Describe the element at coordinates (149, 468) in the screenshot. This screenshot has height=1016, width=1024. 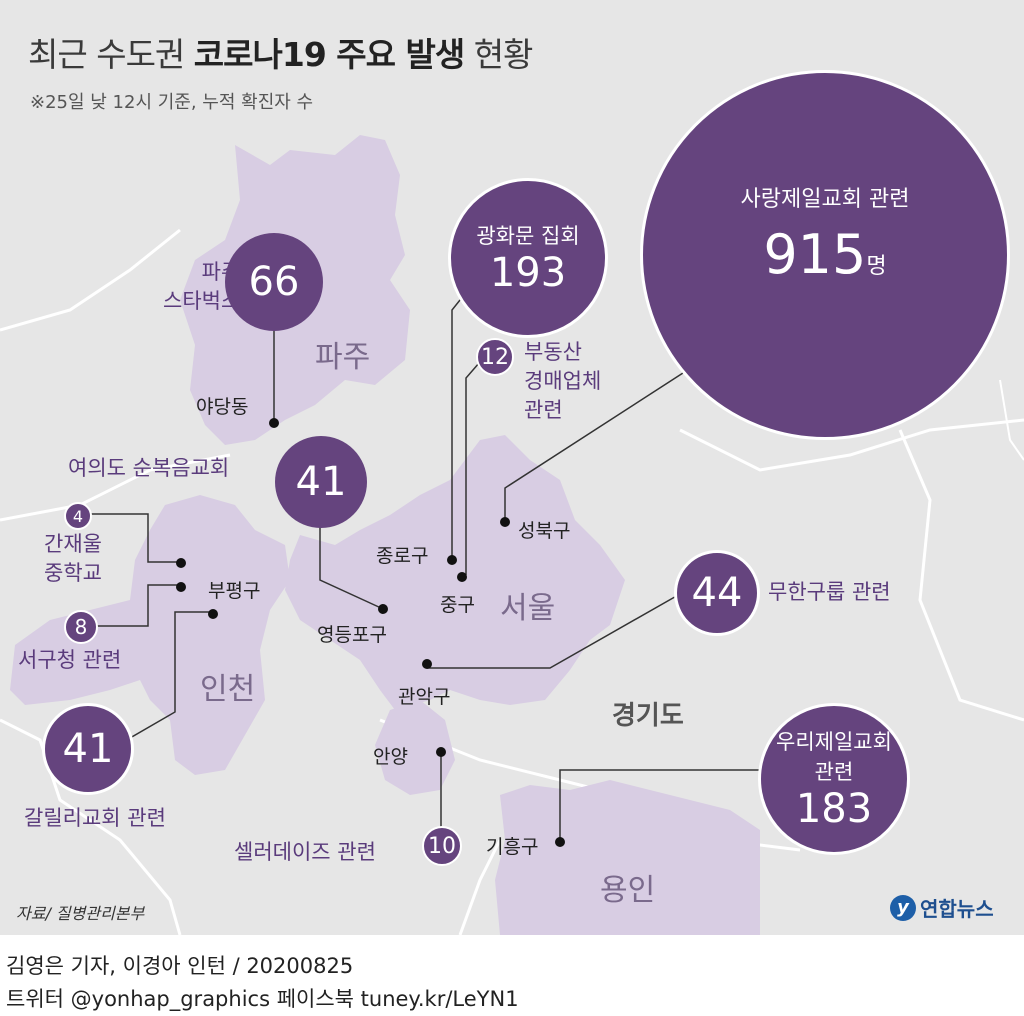
I see `yeouido-label: 여의도 순복음교회` at that location.